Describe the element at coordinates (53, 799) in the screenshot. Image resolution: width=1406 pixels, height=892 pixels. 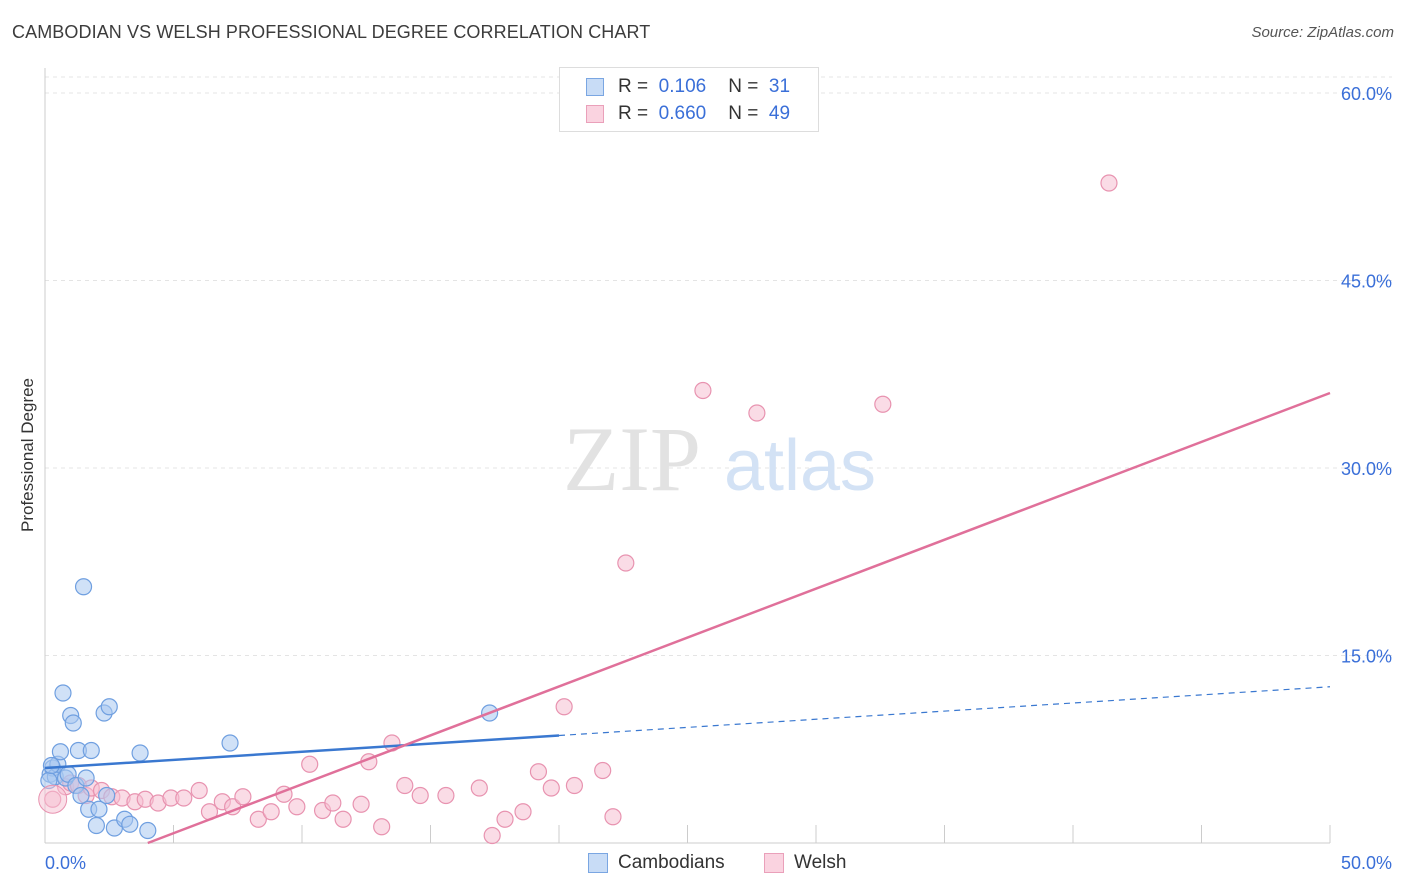
I see `welsh-point-cluster` at that location.